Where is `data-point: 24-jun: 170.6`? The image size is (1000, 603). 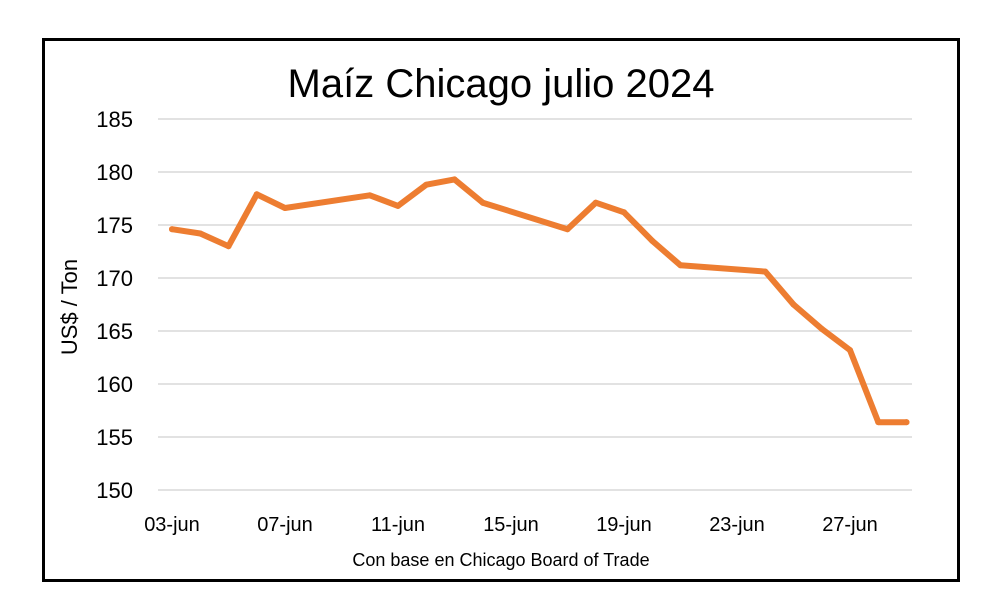 data-point: 24-jun: 170.6 is located at coordinates (765, 271).